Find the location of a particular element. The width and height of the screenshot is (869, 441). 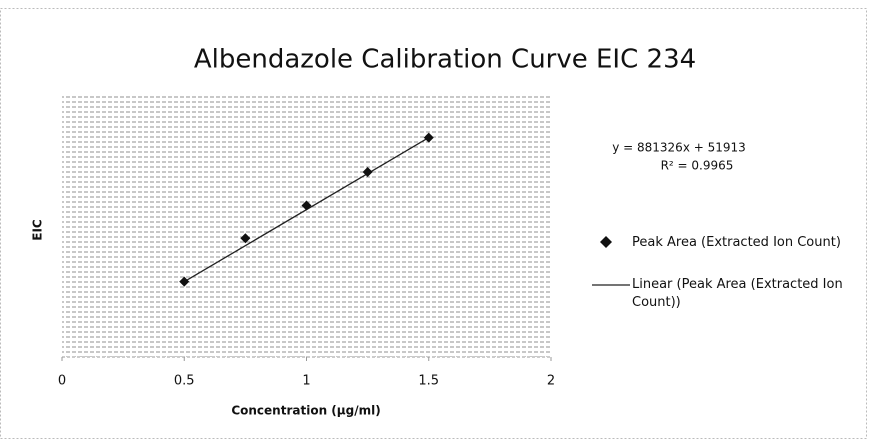

x-axis-label: Concentration (µg/ml) is located at coordinates (305, 411).